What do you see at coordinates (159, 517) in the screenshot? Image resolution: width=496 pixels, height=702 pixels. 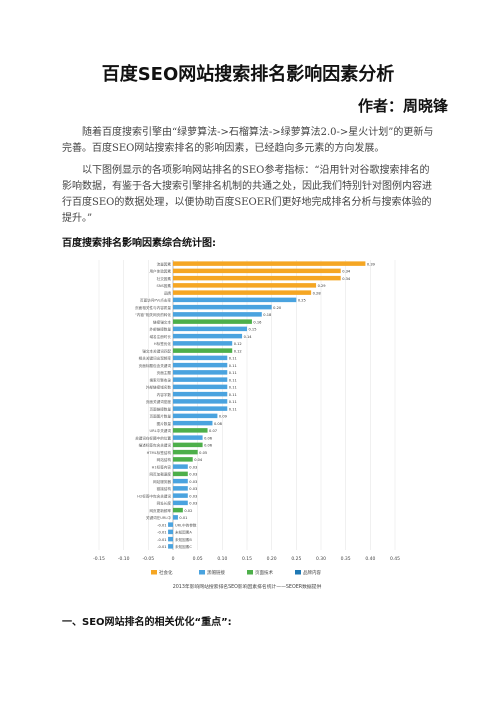 I see `category-label: 关键词在URL中` at bounding box center [159, 517].